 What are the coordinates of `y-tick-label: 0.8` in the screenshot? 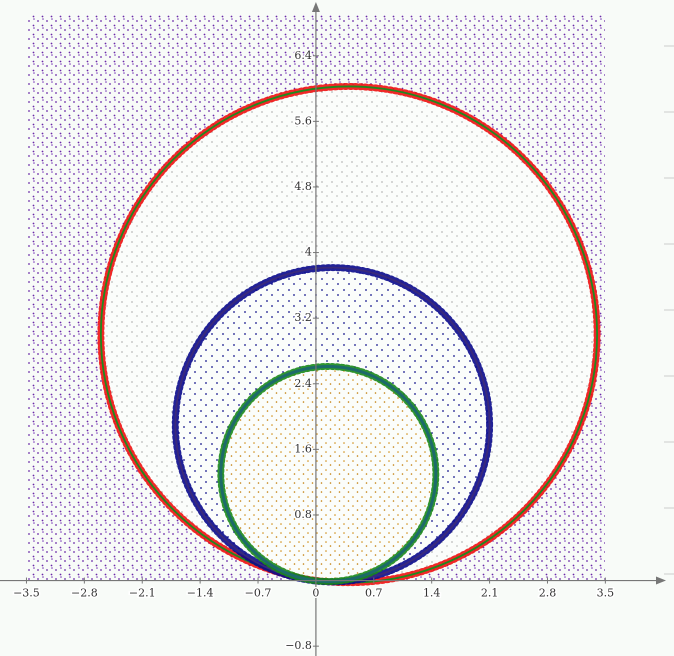 It's located at (303, 514).